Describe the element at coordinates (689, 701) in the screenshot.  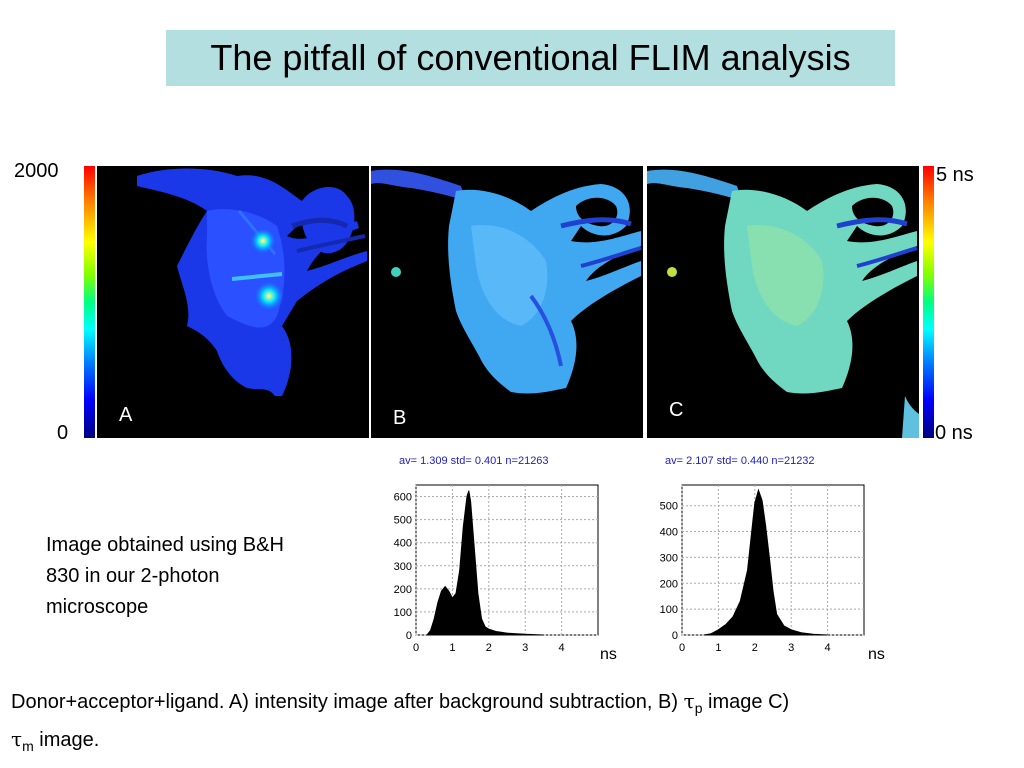
I see `tau-p-symbol: τ` at that location.